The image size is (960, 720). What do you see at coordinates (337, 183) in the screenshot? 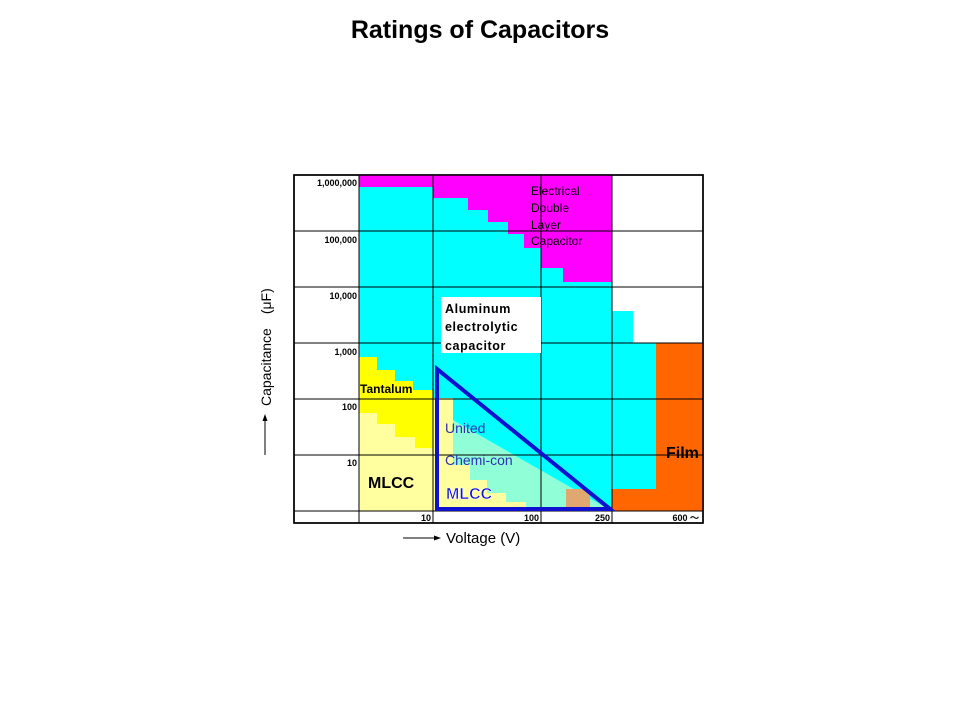
I see `y-tick-label: 1,000,000` at bounding box center [337, 183].